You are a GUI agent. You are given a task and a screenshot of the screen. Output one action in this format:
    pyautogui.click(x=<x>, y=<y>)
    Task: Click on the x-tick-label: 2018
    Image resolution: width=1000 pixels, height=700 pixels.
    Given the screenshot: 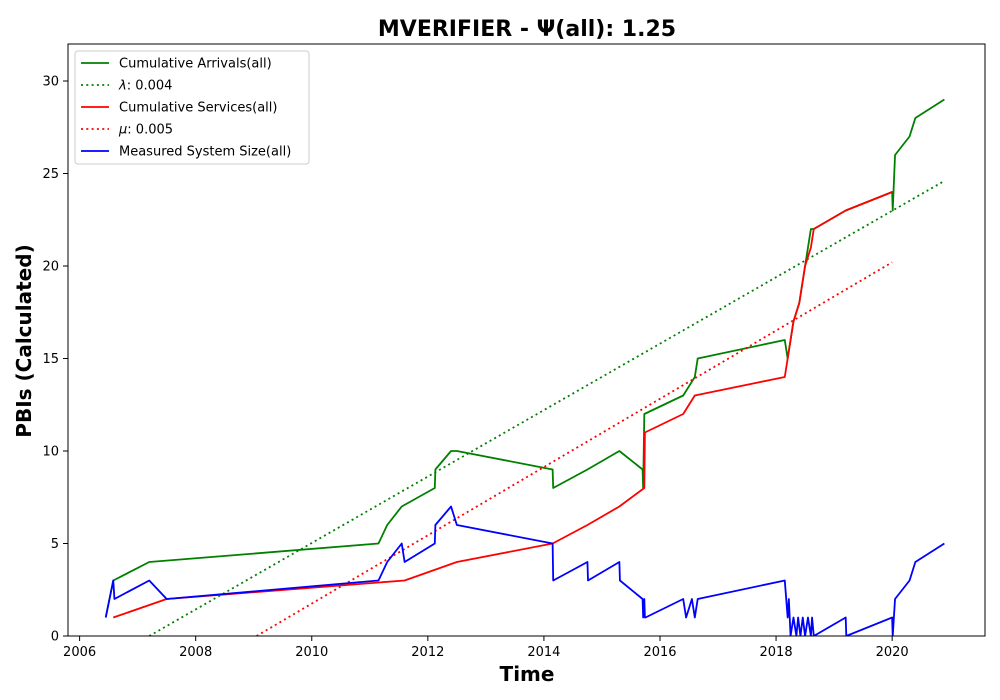 What is the action you would take?
    pyautogui.click(x=776, y=652)
    